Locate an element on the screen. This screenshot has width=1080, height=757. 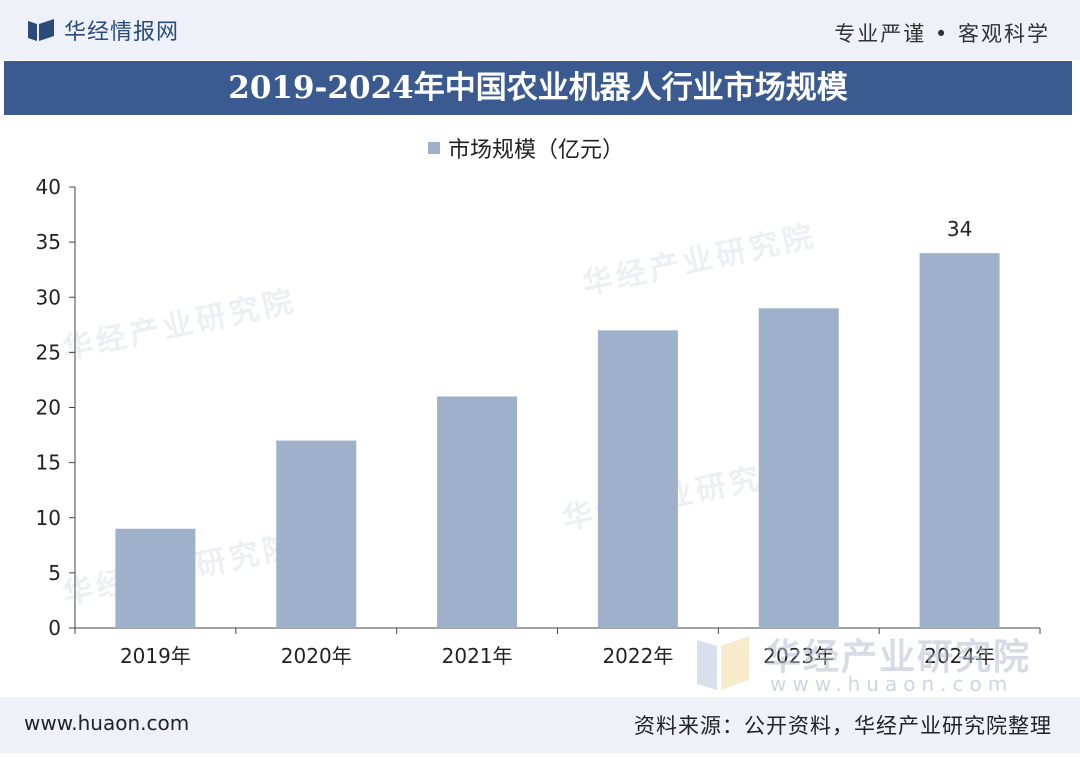
x-tick-label: 2020年 is located at coordinates (316, 656).